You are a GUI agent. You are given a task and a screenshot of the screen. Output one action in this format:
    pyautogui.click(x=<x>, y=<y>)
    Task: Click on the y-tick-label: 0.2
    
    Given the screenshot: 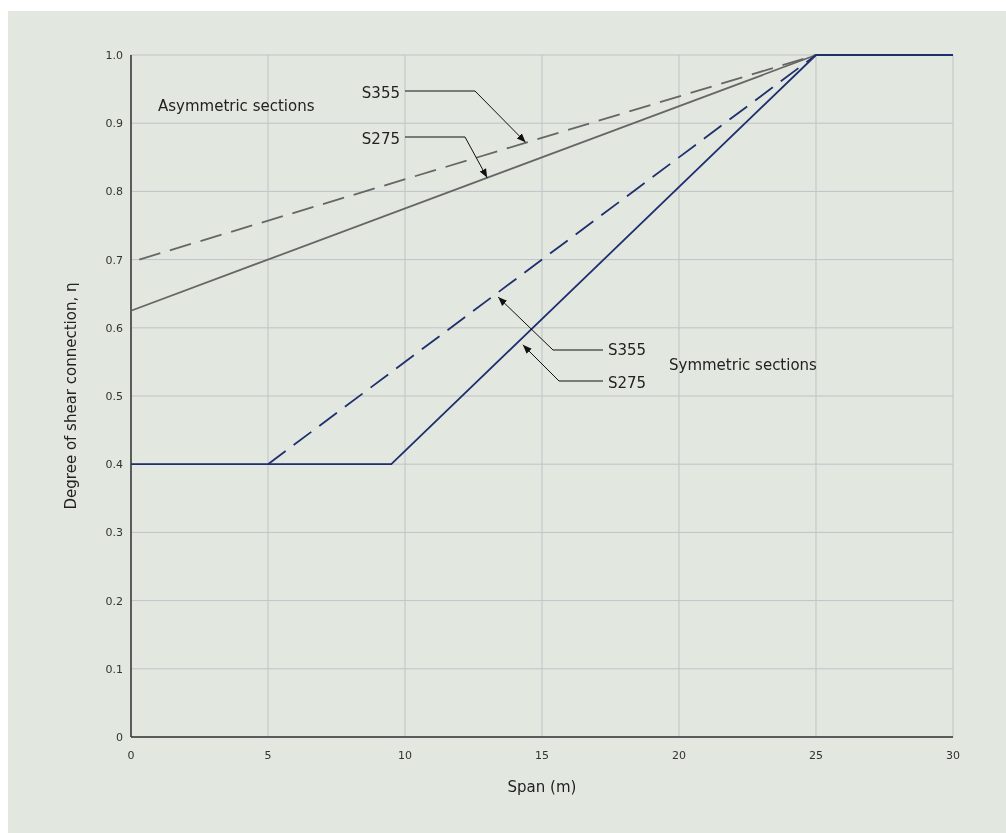 What is the action you would take?
    pyautogui.click(x=114, y=601)
    